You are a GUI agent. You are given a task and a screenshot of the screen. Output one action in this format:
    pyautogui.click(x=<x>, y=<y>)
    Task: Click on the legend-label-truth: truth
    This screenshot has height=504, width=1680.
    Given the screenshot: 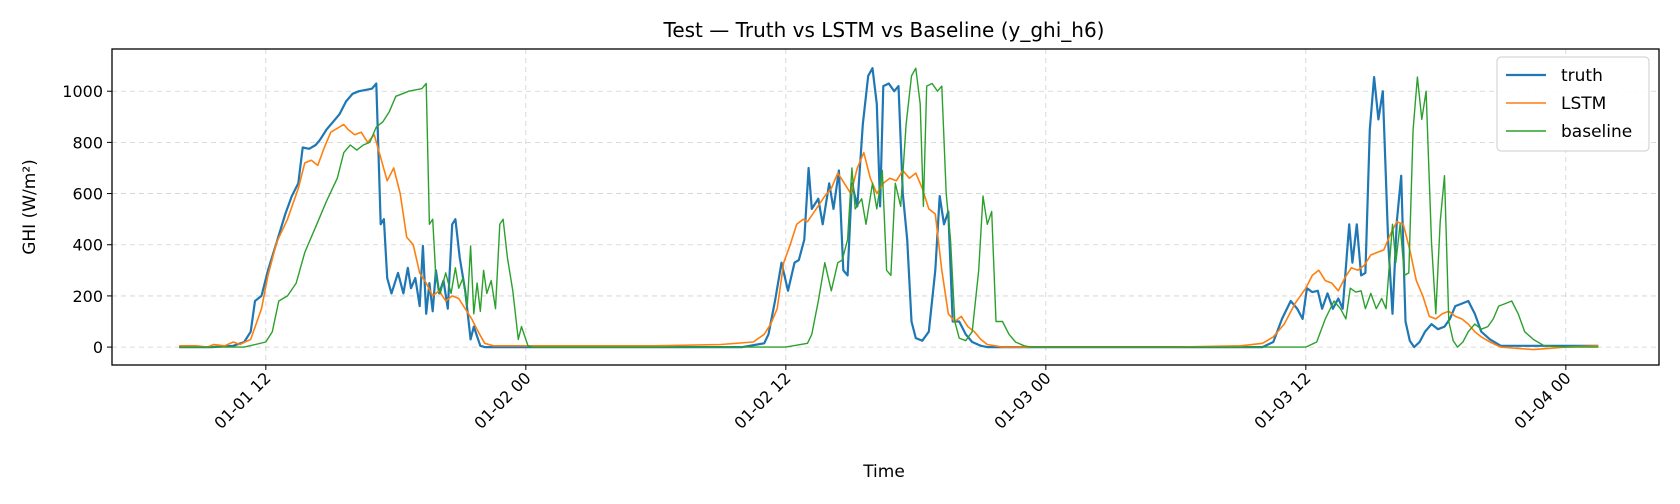 What is the action you would take?
    pyautogui.click(x=1582, y=76)
    